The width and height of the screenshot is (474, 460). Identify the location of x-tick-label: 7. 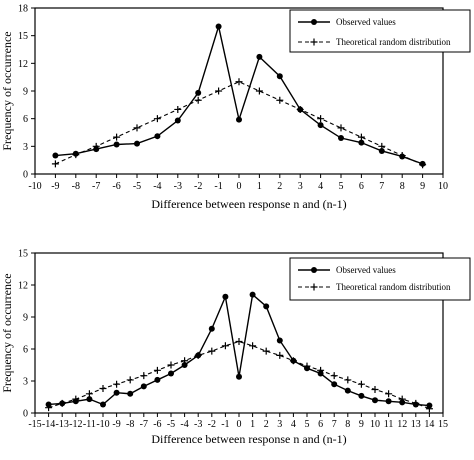
(381, 186).